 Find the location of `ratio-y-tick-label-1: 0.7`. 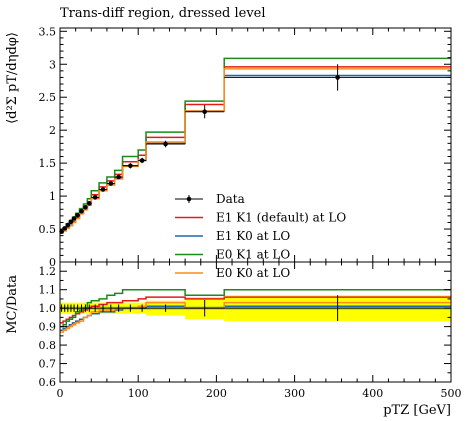

ratio-y-tick-label-1: 0.7 is located at coordinates (48, 364).